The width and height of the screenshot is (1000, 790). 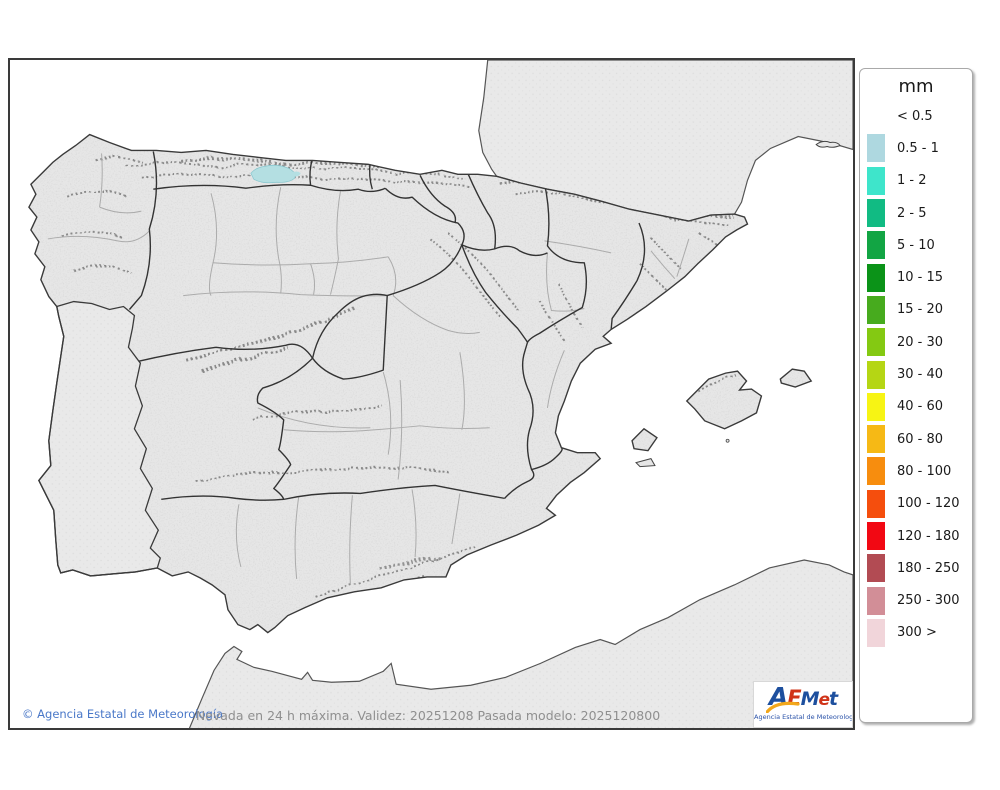 What do you see at coordinates (924, 471) in the screenshot?
I see `legend-label: 80 - 100` at bounding box center [924, 471].